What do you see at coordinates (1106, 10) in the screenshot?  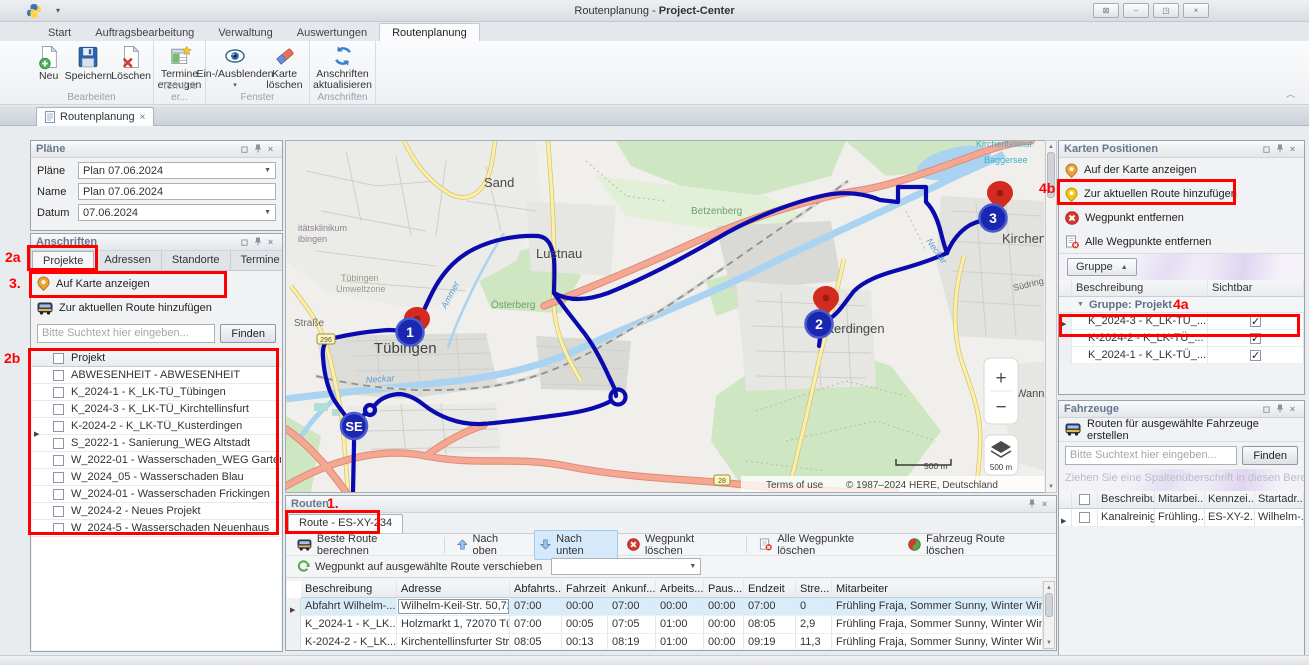 I see `window-special-button: ⊠` at bounding box center [1106, 10].